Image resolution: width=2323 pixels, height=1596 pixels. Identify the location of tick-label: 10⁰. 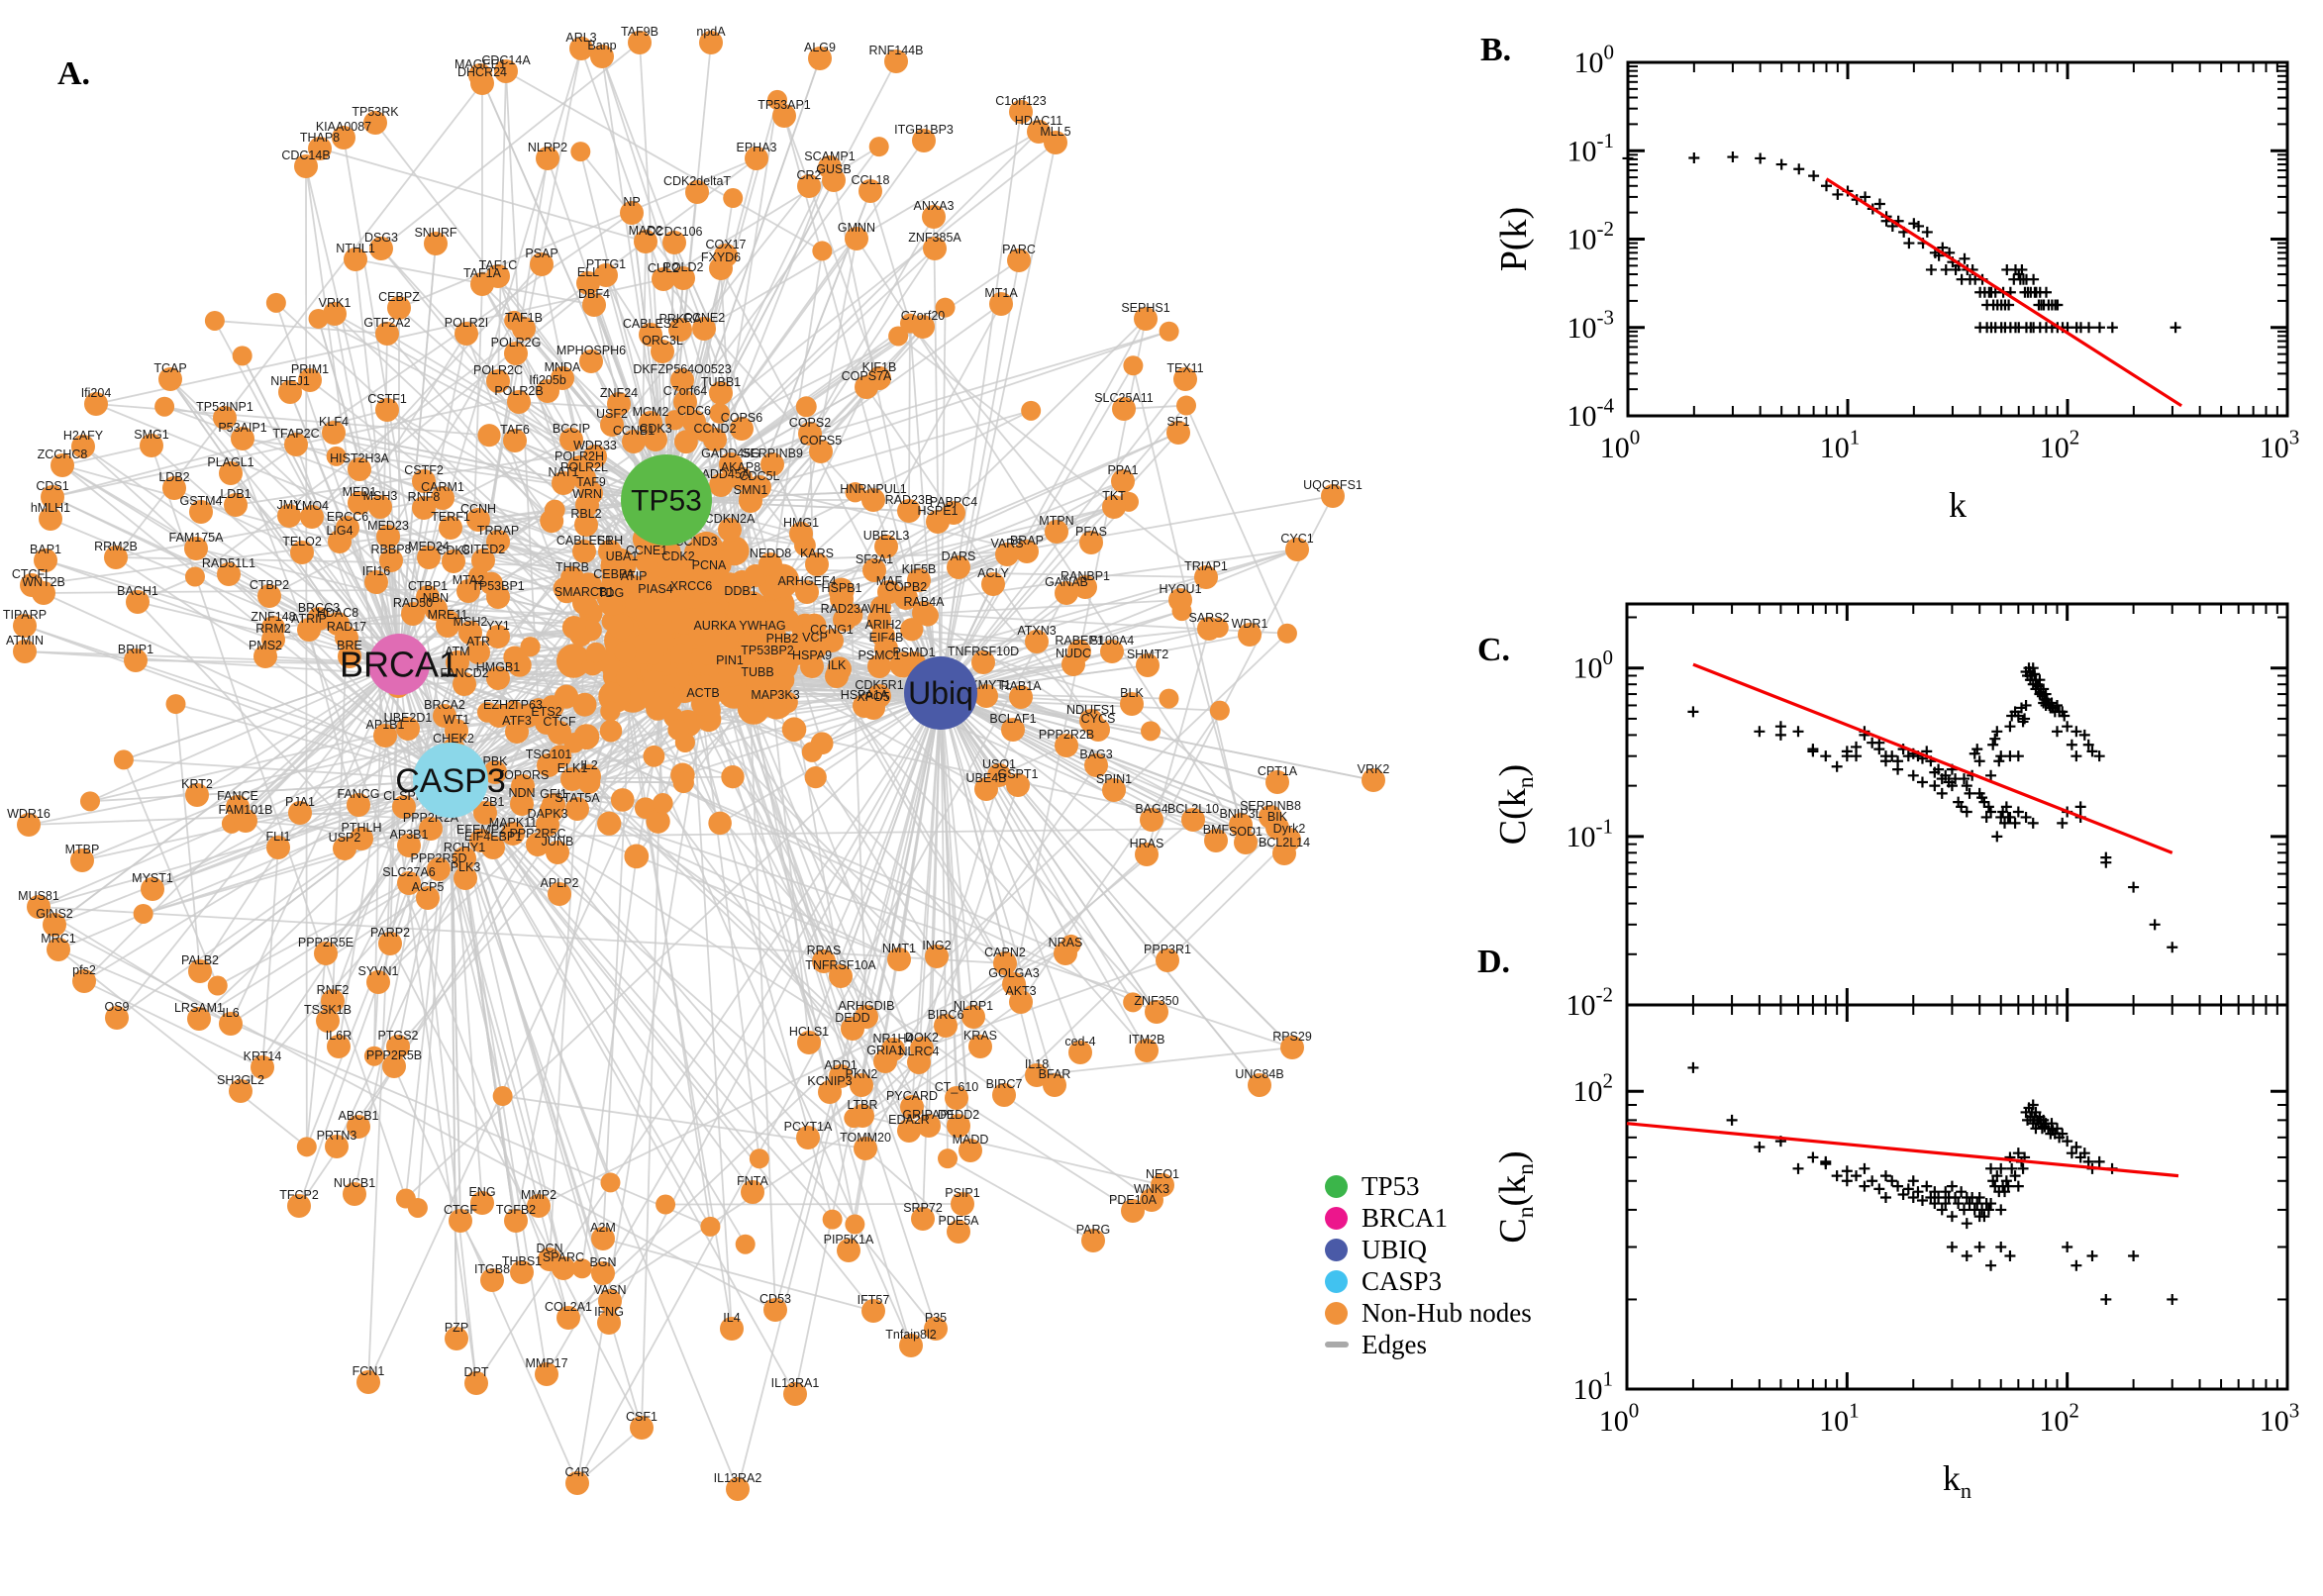
(1619, 1419).